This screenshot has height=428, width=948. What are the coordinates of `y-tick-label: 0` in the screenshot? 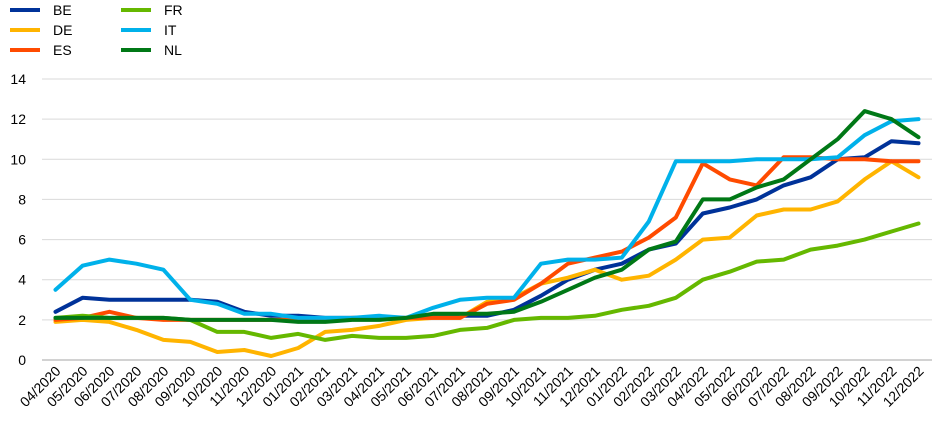 It's located at (22, 360).